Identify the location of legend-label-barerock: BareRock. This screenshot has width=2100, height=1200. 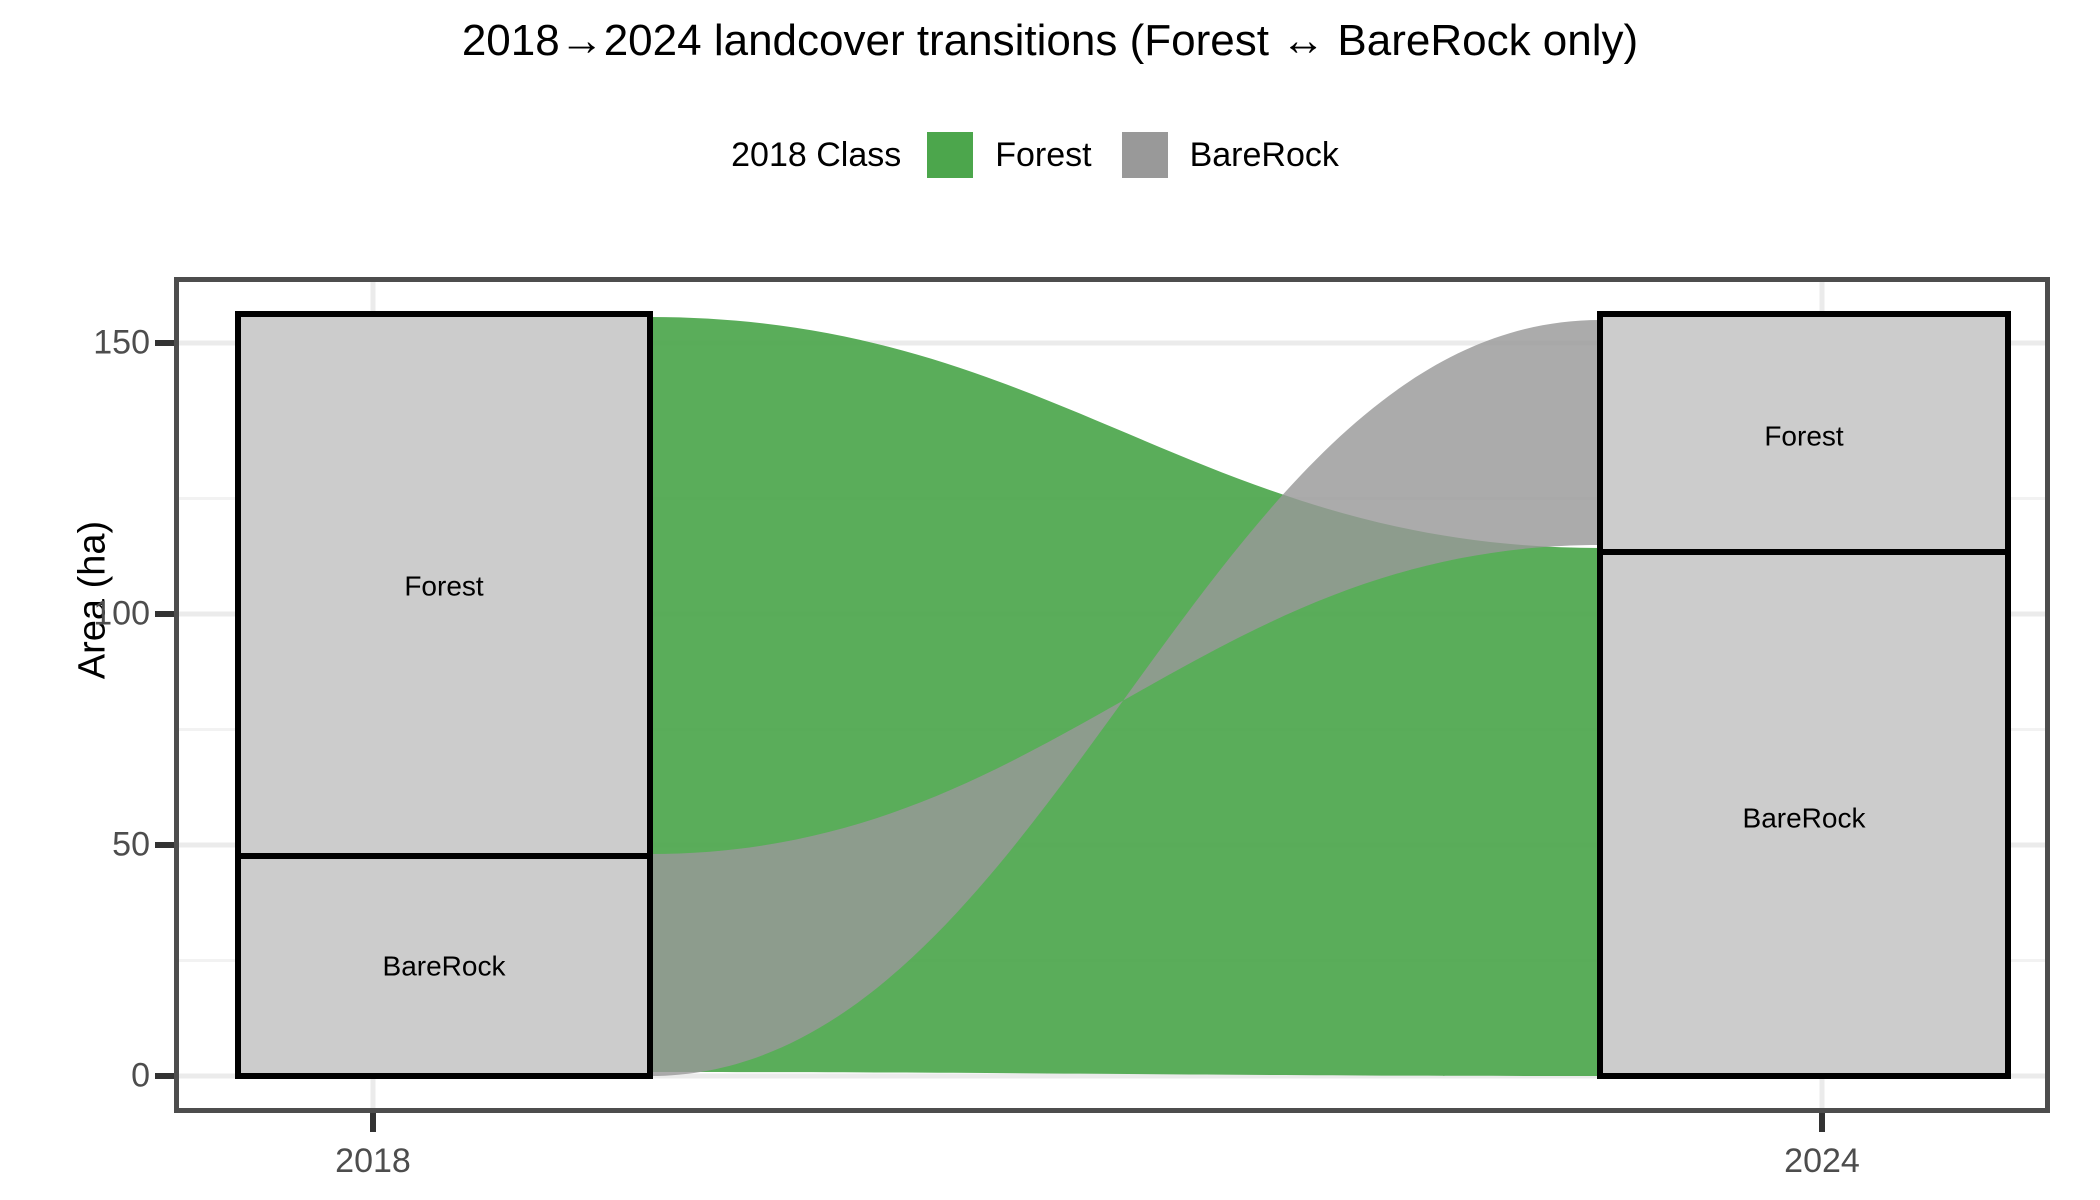
(1264, 154).